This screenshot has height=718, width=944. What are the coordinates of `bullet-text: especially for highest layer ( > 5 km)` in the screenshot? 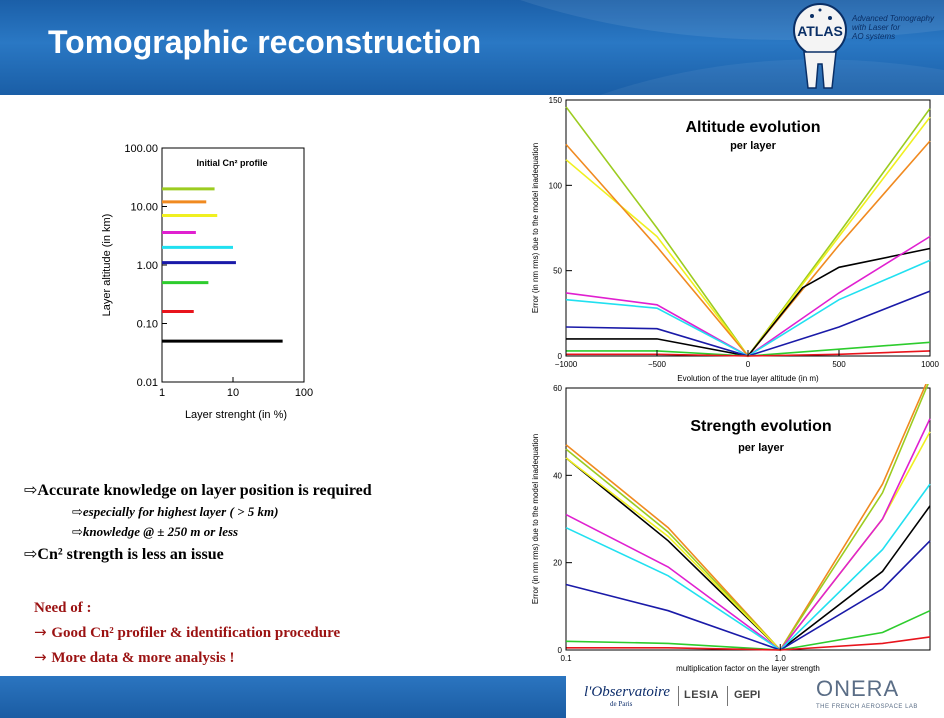 It's located at (180, 511).